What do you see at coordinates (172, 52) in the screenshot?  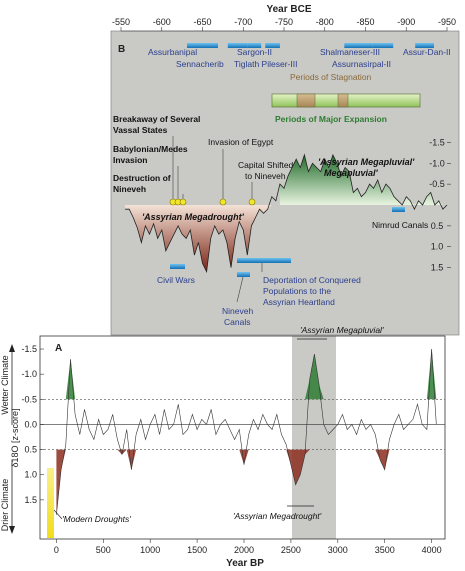 I see `reign-label-assurbanipal: Assurbanipal` at bounding box center [172, 52].